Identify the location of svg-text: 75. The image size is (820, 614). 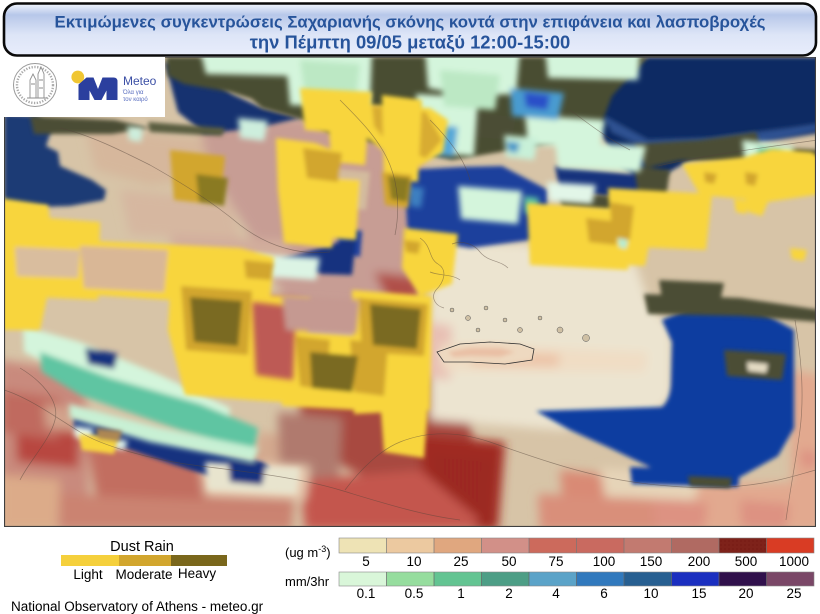
(555, 561).